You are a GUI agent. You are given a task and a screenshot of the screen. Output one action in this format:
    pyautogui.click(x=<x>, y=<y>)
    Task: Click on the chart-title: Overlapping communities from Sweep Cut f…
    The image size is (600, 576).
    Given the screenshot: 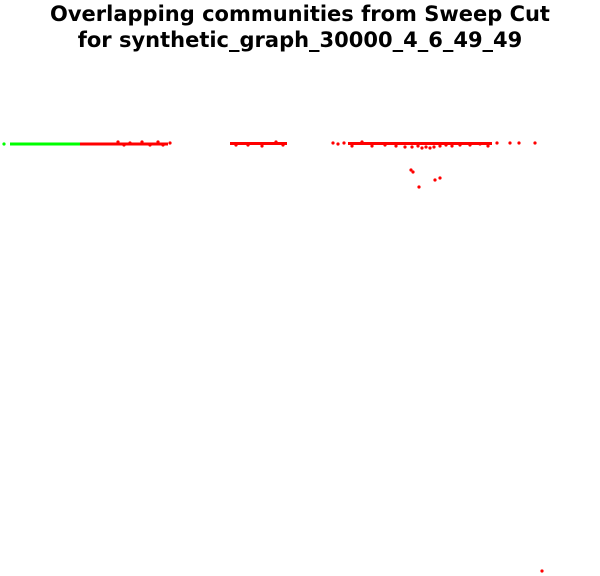 What is the action you would take?
    pyautogui.click(x=300, y=26)
    